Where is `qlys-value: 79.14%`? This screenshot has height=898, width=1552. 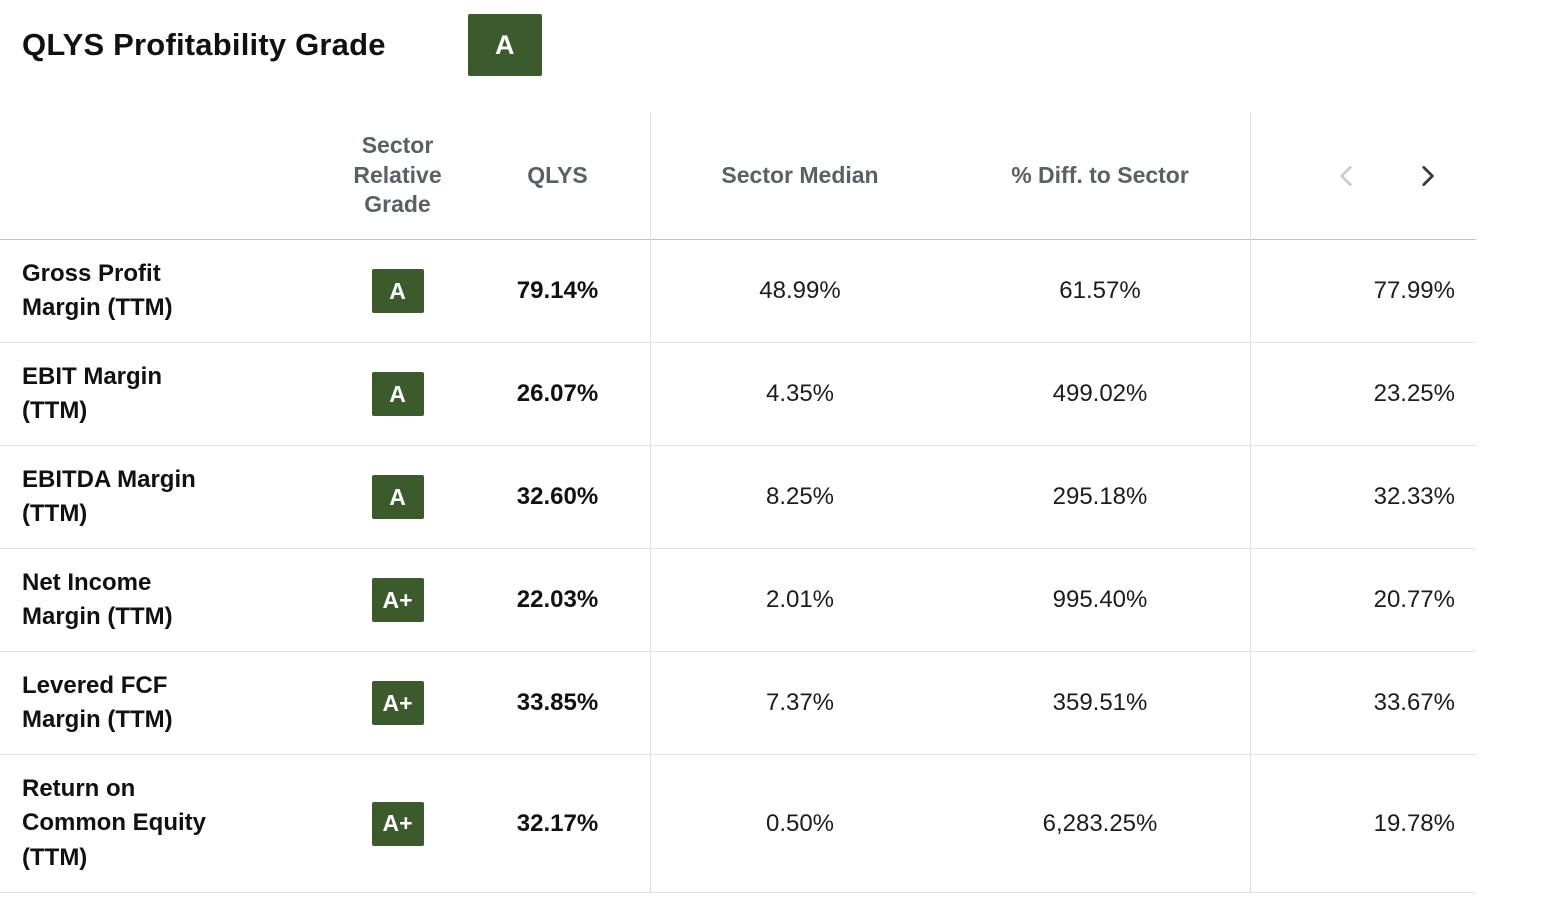 qlys-value: 79.14% is located at coordinates (557, 290).